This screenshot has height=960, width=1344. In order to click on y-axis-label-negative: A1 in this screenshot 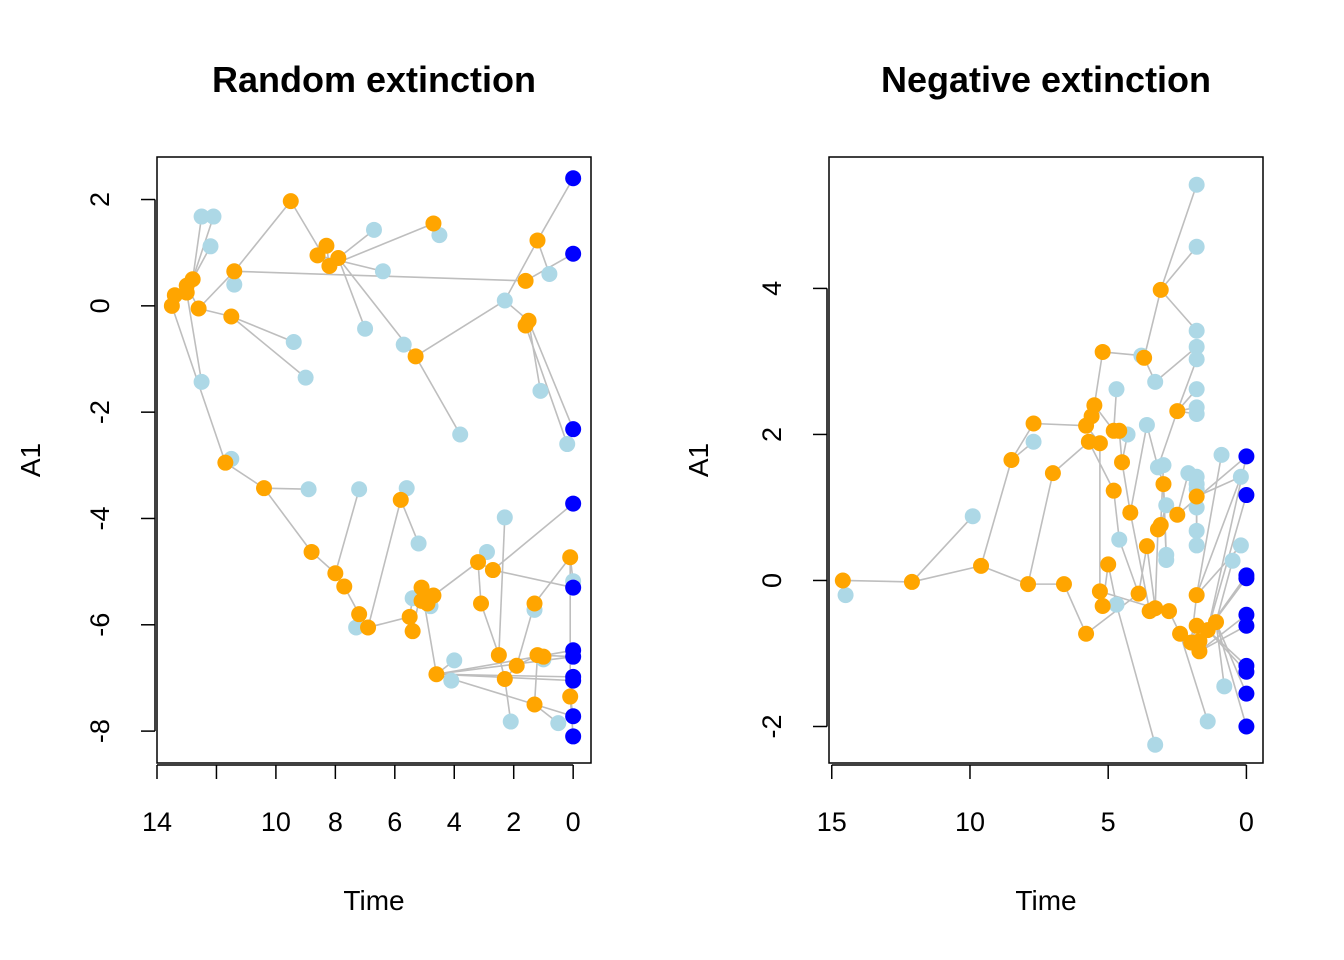, I will do `click(698, 460)`.